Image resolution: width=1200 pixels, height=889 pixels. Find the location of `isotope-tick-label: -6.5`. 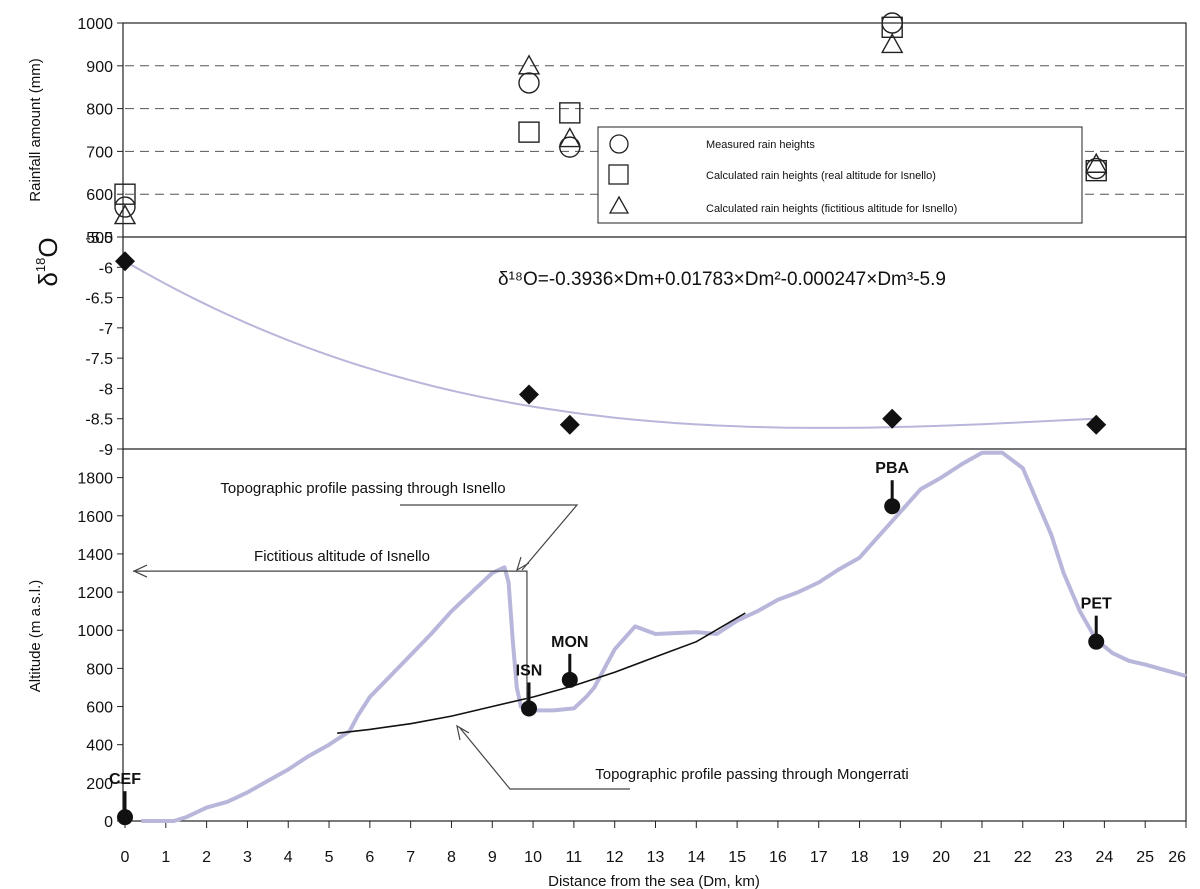

isotope-tick-label: -6.5 is located at coordinates (99, 299).